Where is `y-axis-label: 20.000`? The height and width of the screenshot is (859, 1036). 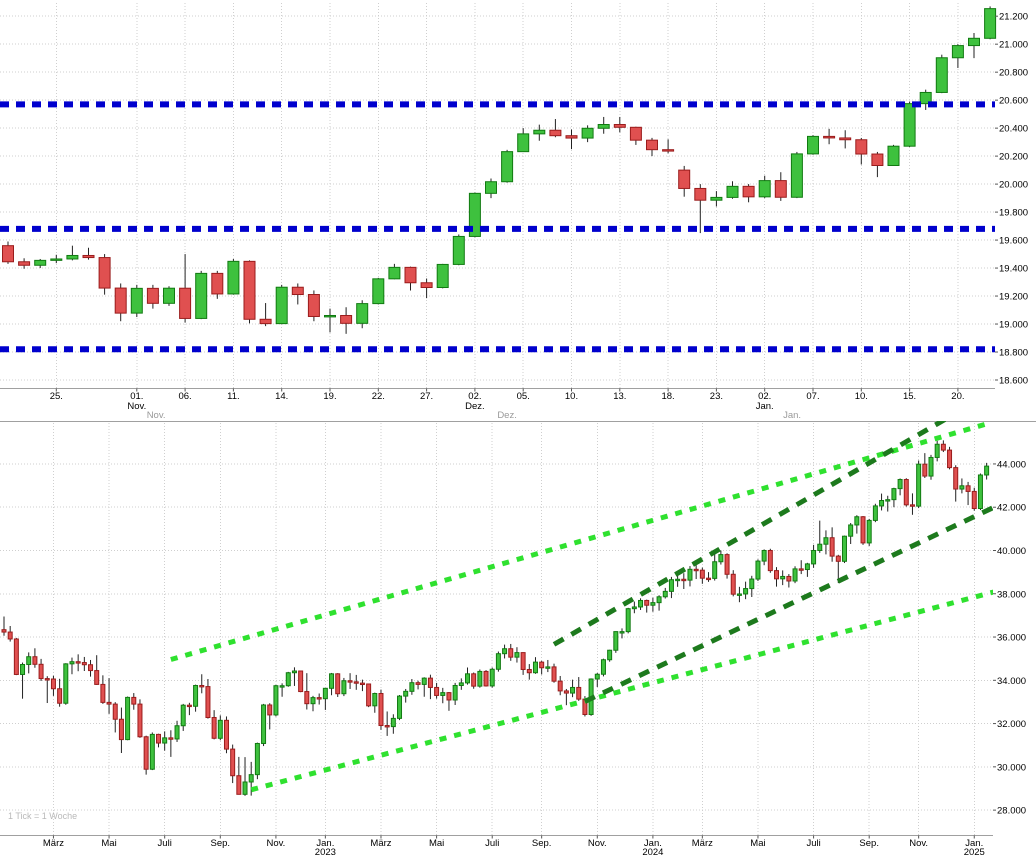
y-axis-label: 20.000 is located at coordinates (1013, 185).